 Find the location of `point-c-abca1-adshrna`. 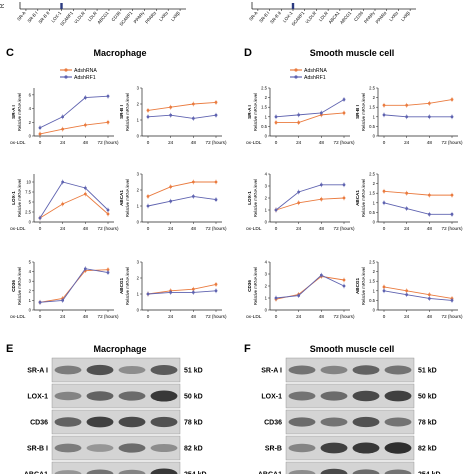

point-c-abca1-adshrna is located at coordinates (193, 182).